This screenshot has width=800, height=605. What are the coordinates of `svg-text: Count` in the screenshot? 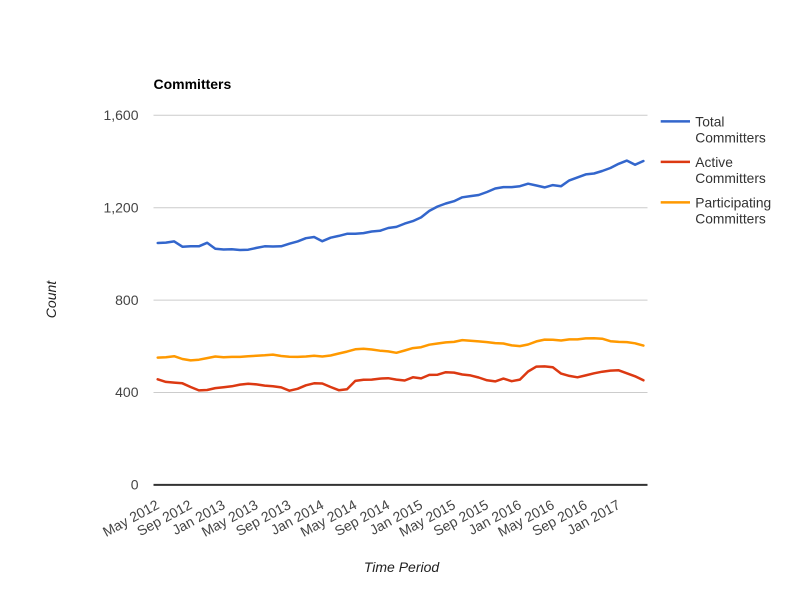 It's located at (51, 299).